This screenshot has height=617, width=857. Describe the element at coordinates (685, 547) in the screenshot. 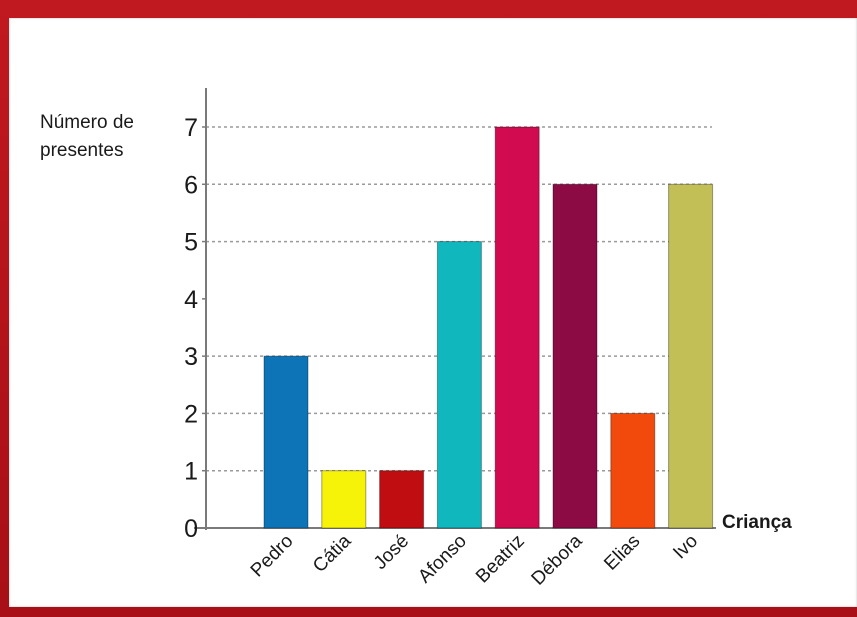

I see `category-label-ivo: Ivo` at that location.